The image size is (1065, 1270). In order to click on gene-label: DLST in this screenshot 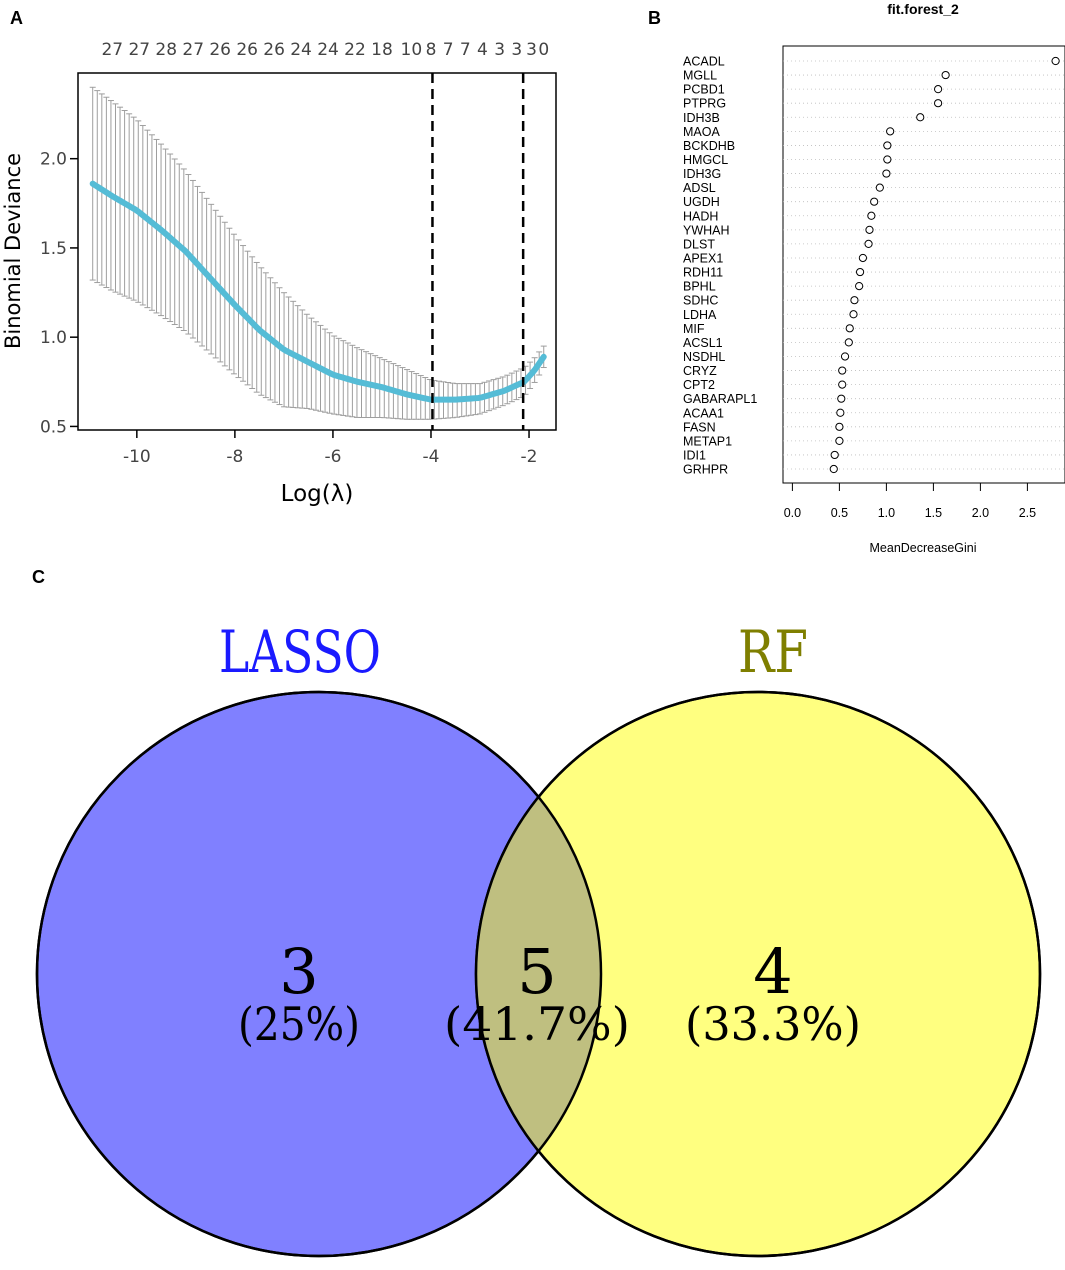, I will do `click(699, 244)`.